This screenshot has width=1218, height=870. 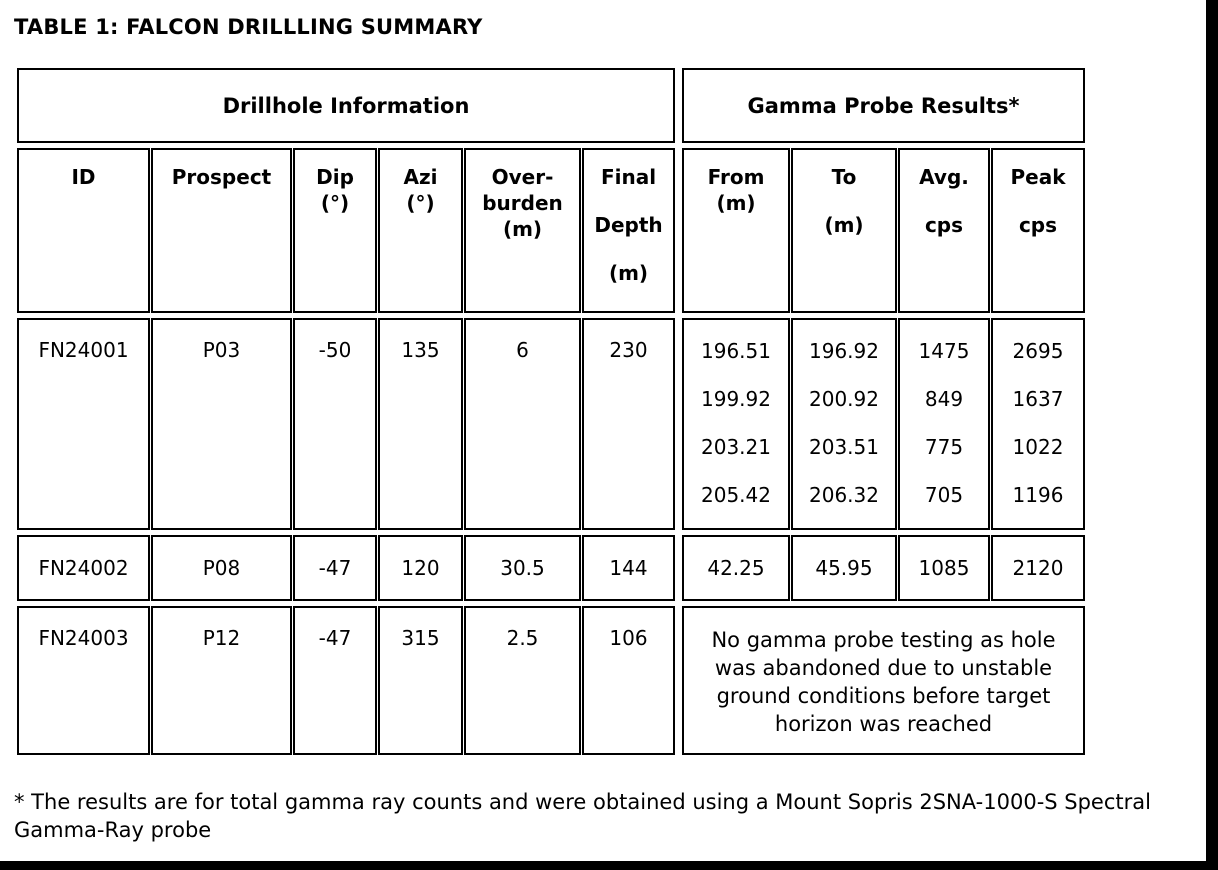 What do you see at coordinates (736, 447) in the screenshot?
I see `gamma-value: 203.21` at bounding box center [736, 447].